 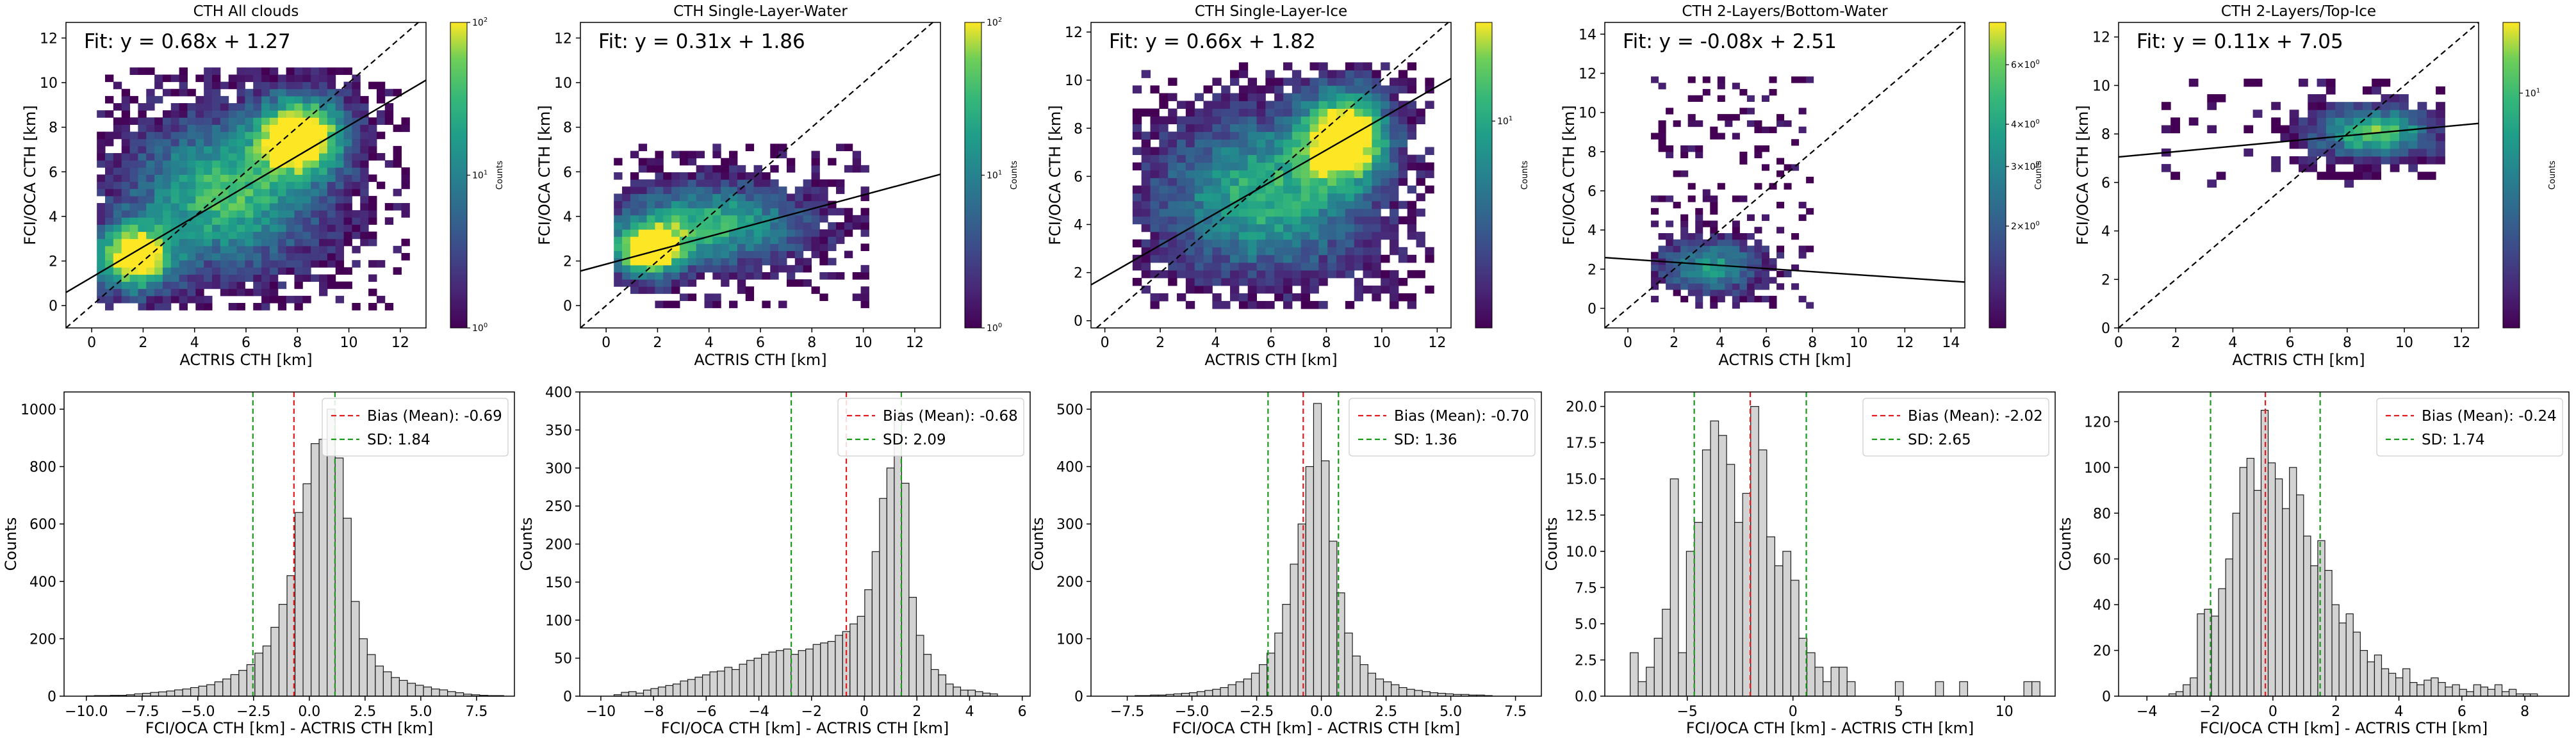 What do you see at coordinates (527, 544) in the screenshot?
I see `y-axis-label: Counts` at bounding box center [527, 544].